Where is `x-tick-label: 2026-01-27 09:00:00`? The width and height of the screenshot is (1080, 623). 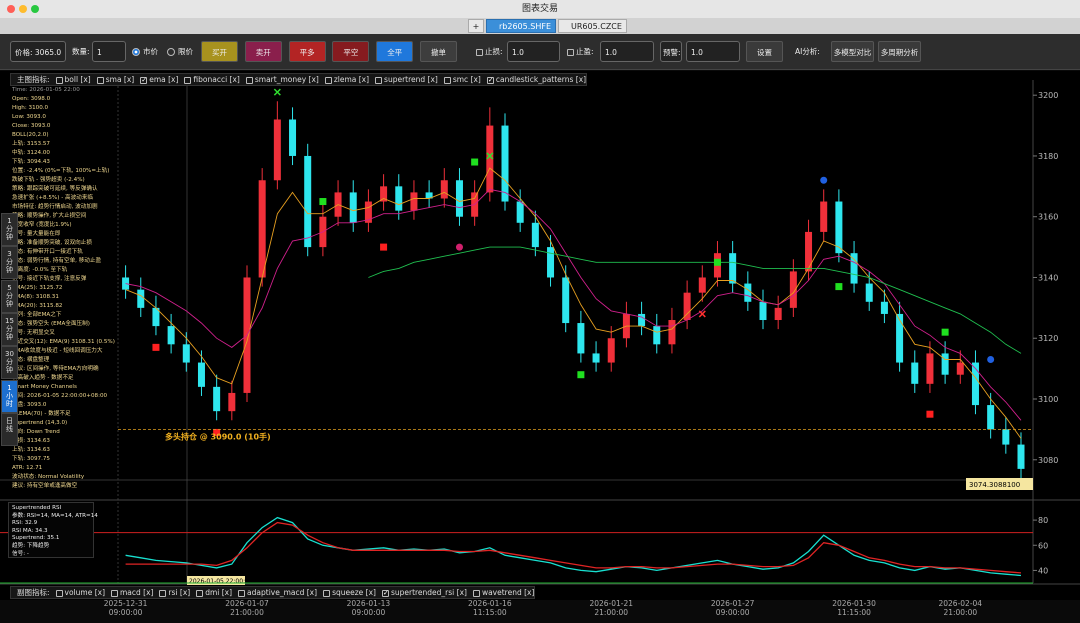 x-tick-label: 2026-01-27 09:00:00 is located at coordinates (732, 608).